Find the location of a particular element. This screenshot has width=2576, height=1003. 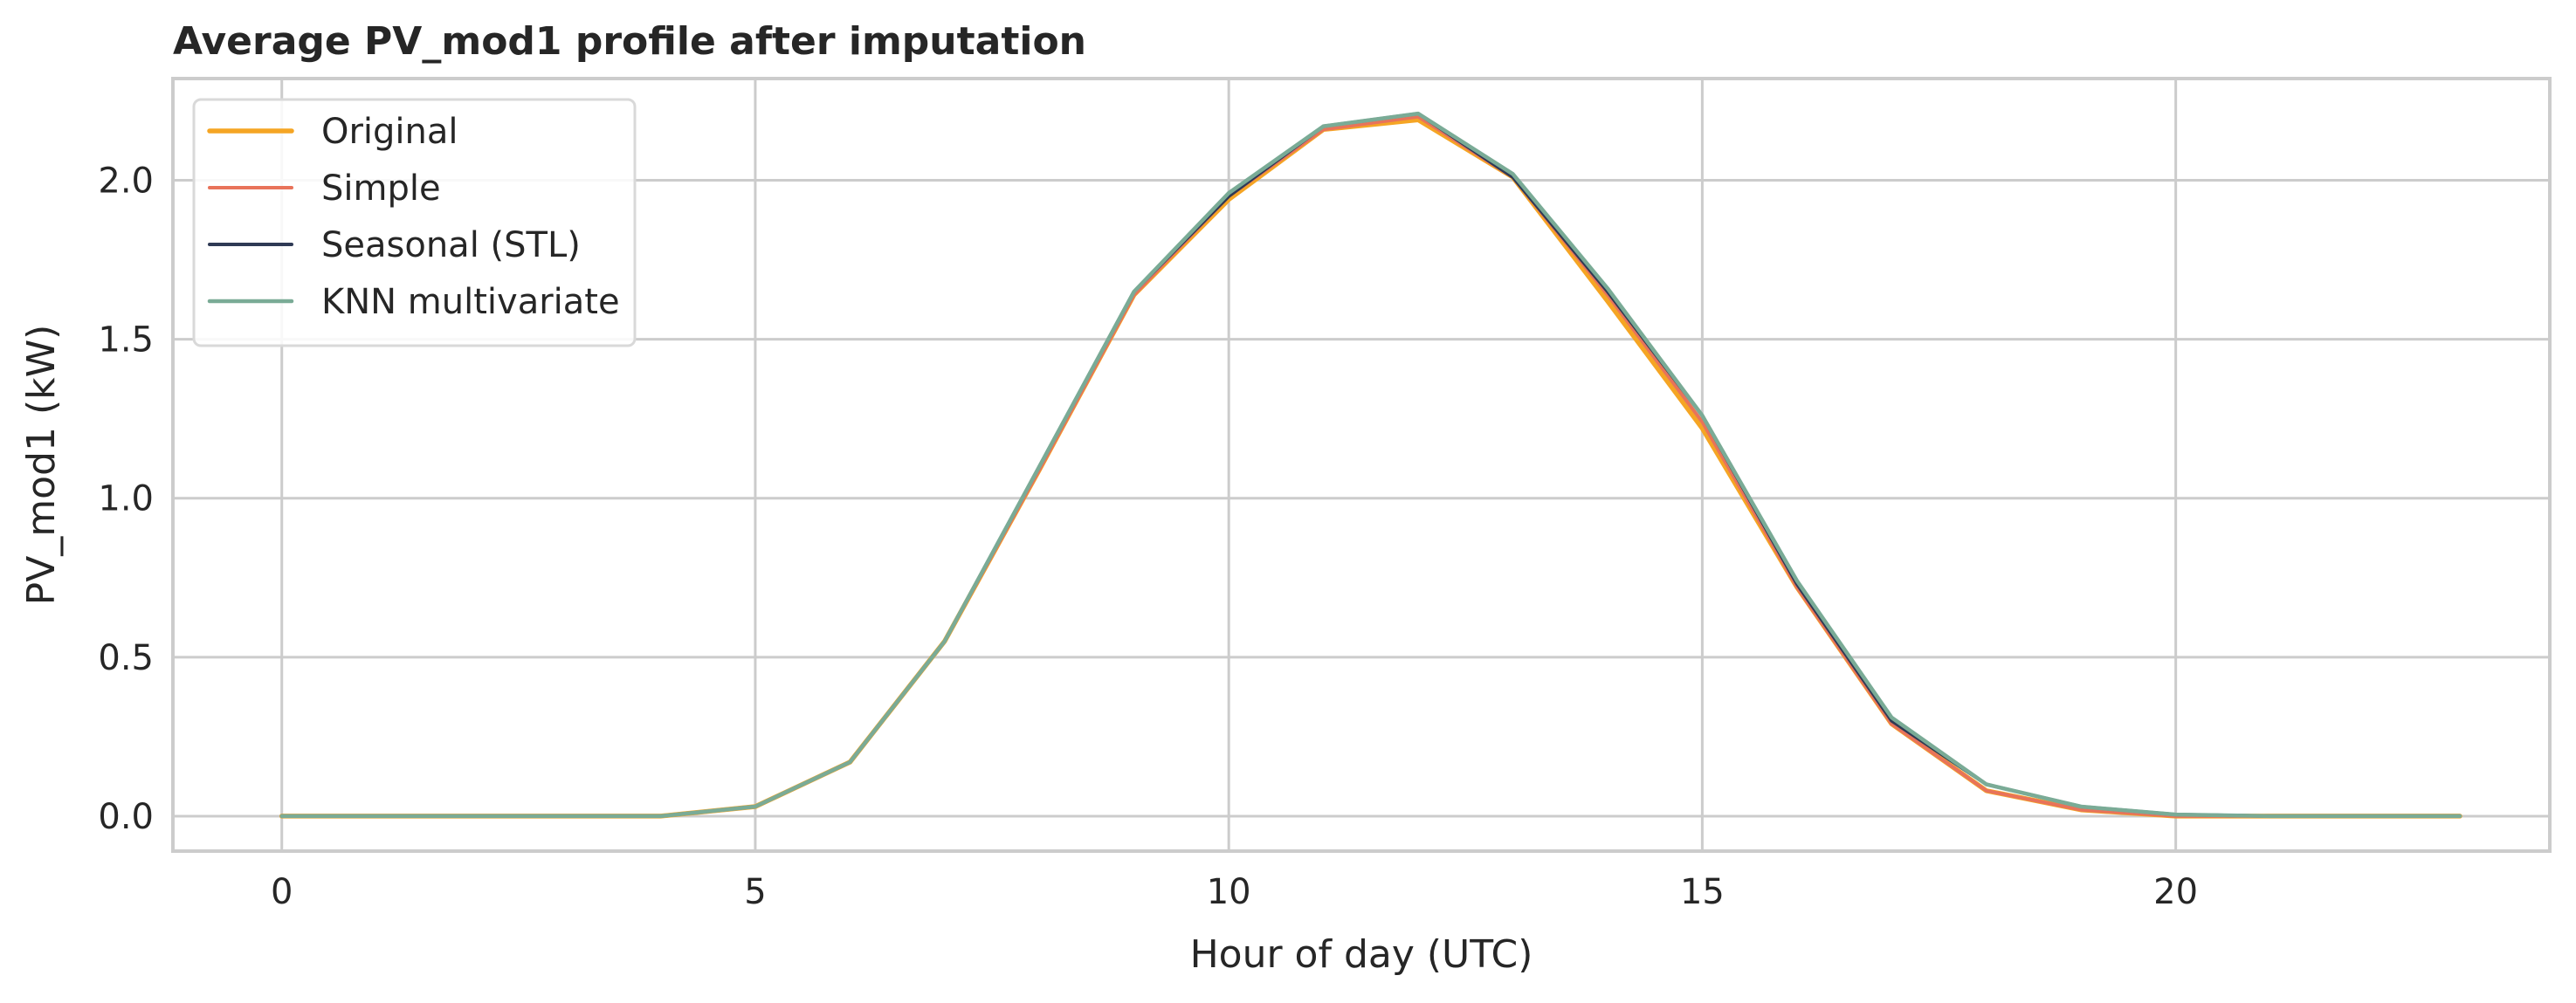

legend-label: Seasonal (STL) is located at coordinates (451, 245).